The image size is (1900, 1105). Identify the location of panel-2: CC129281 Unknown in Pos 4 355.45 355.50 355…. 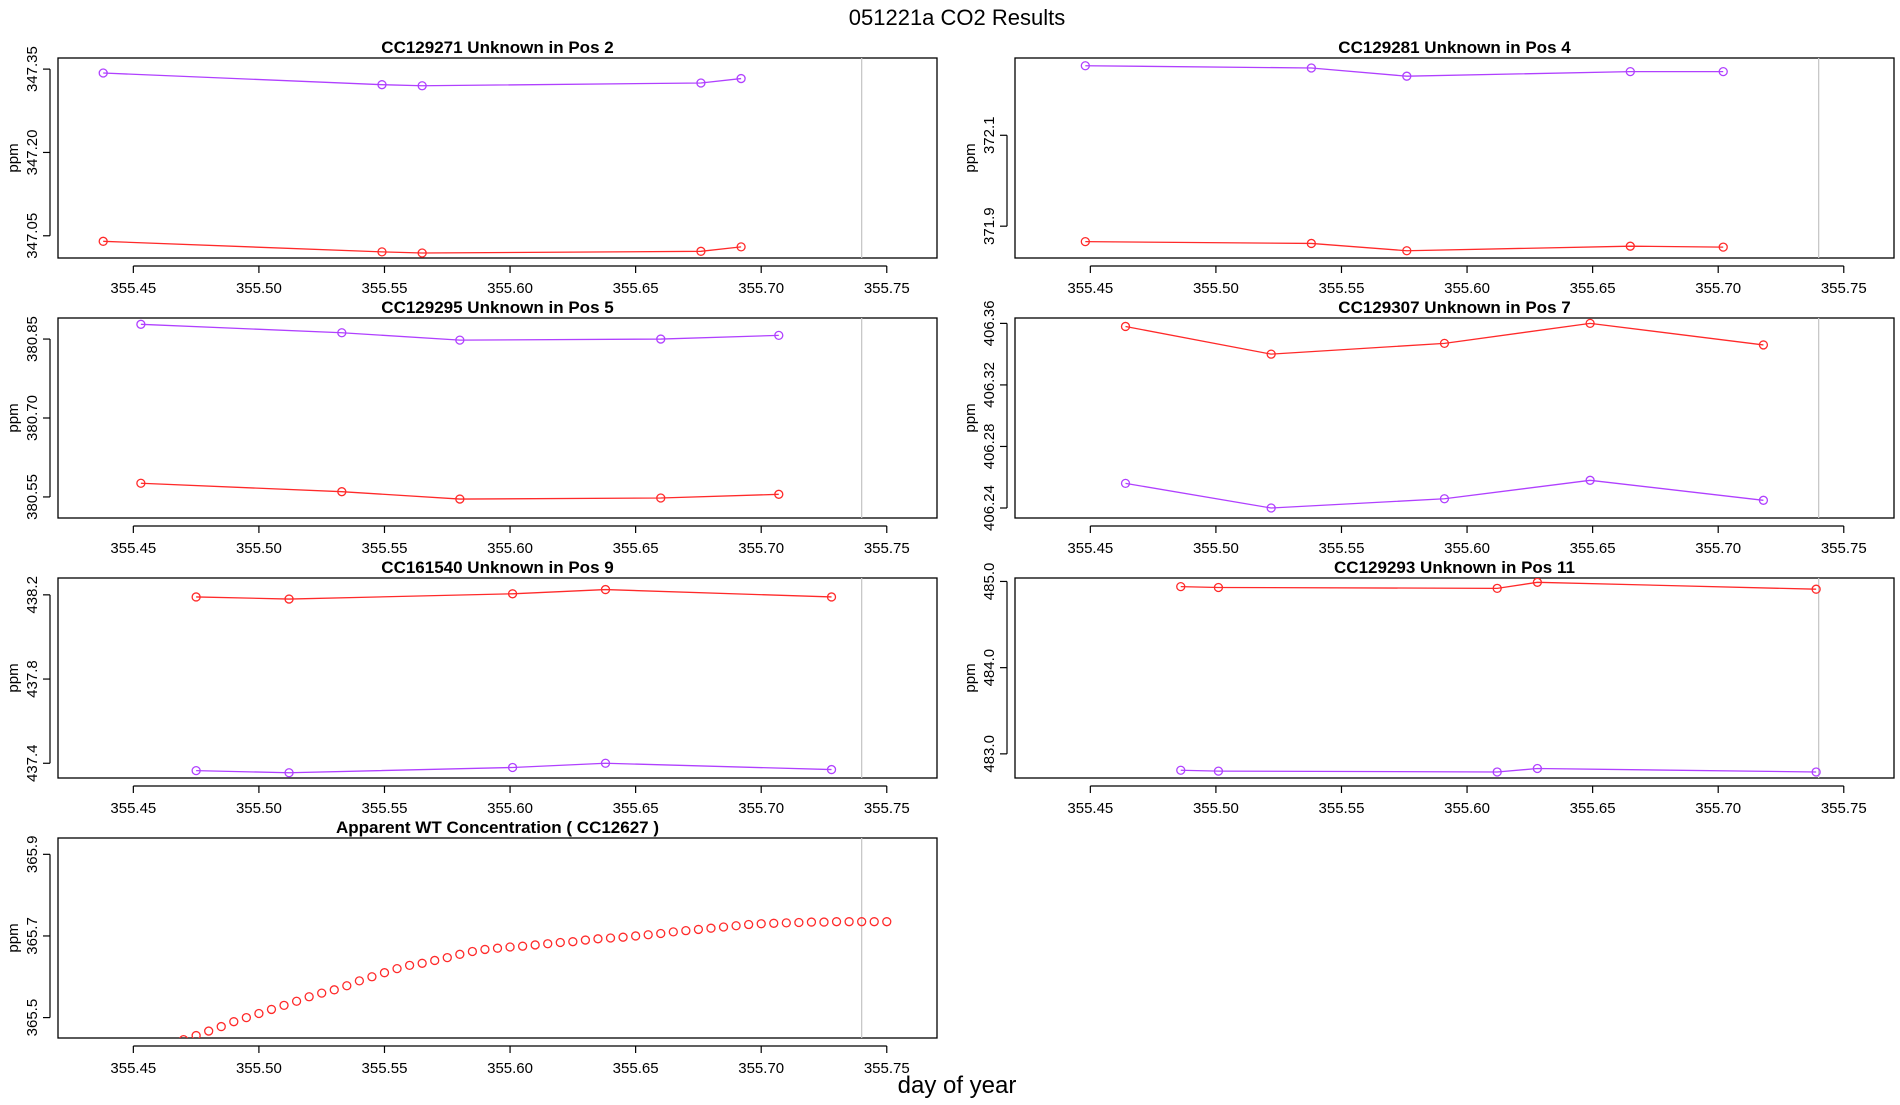
(1428, 167).